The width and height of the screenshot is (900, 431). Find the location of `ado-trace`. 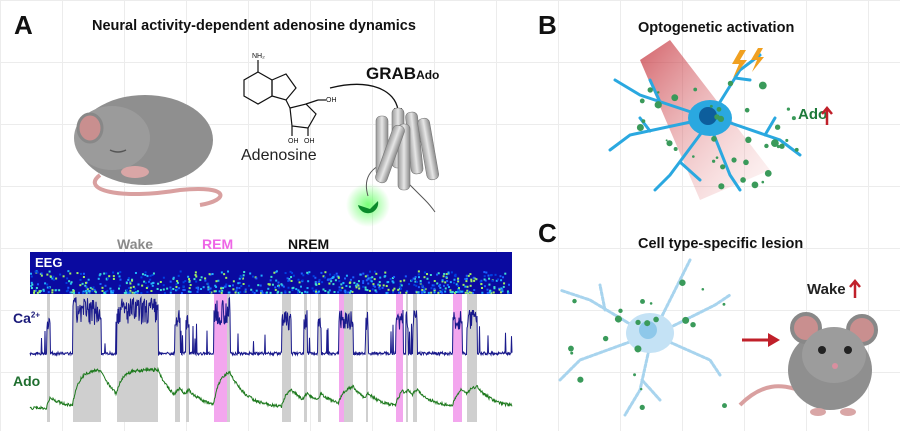

ado-trace is located at coordinates (271, 388).